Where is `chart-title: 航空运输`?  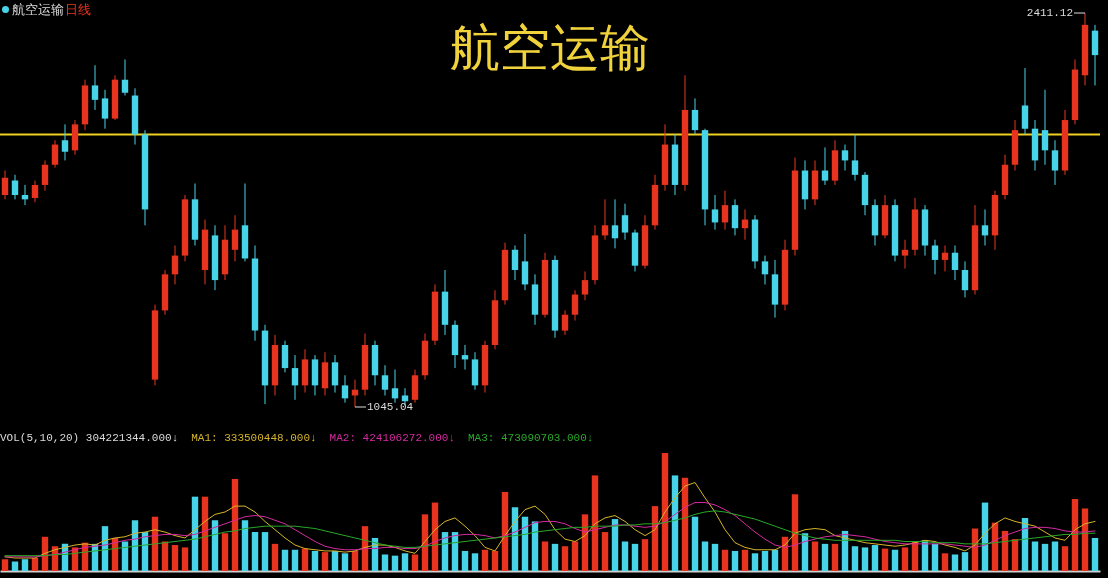 chart-title: 航空运输 is located at coordinates (550, 48).